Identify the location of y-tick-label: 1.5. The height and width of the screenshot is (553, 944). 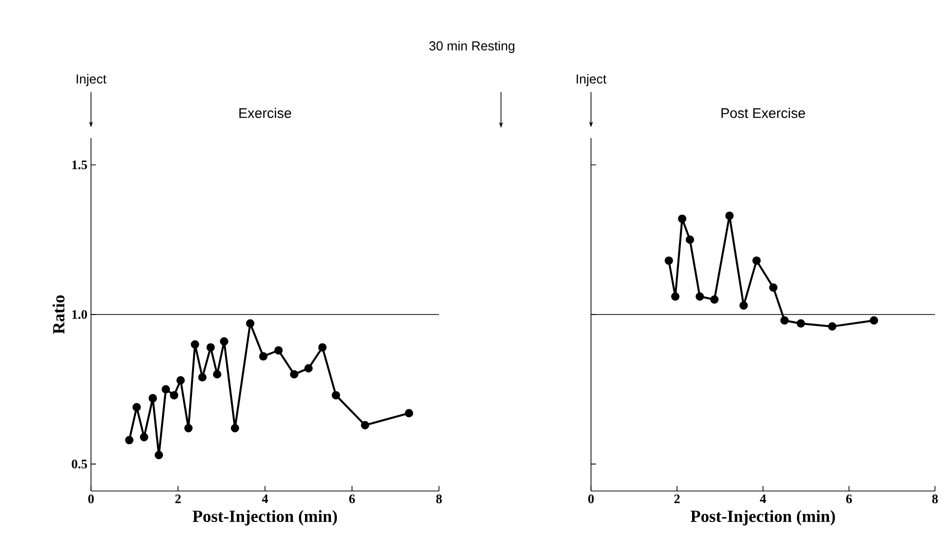
(80, 165).